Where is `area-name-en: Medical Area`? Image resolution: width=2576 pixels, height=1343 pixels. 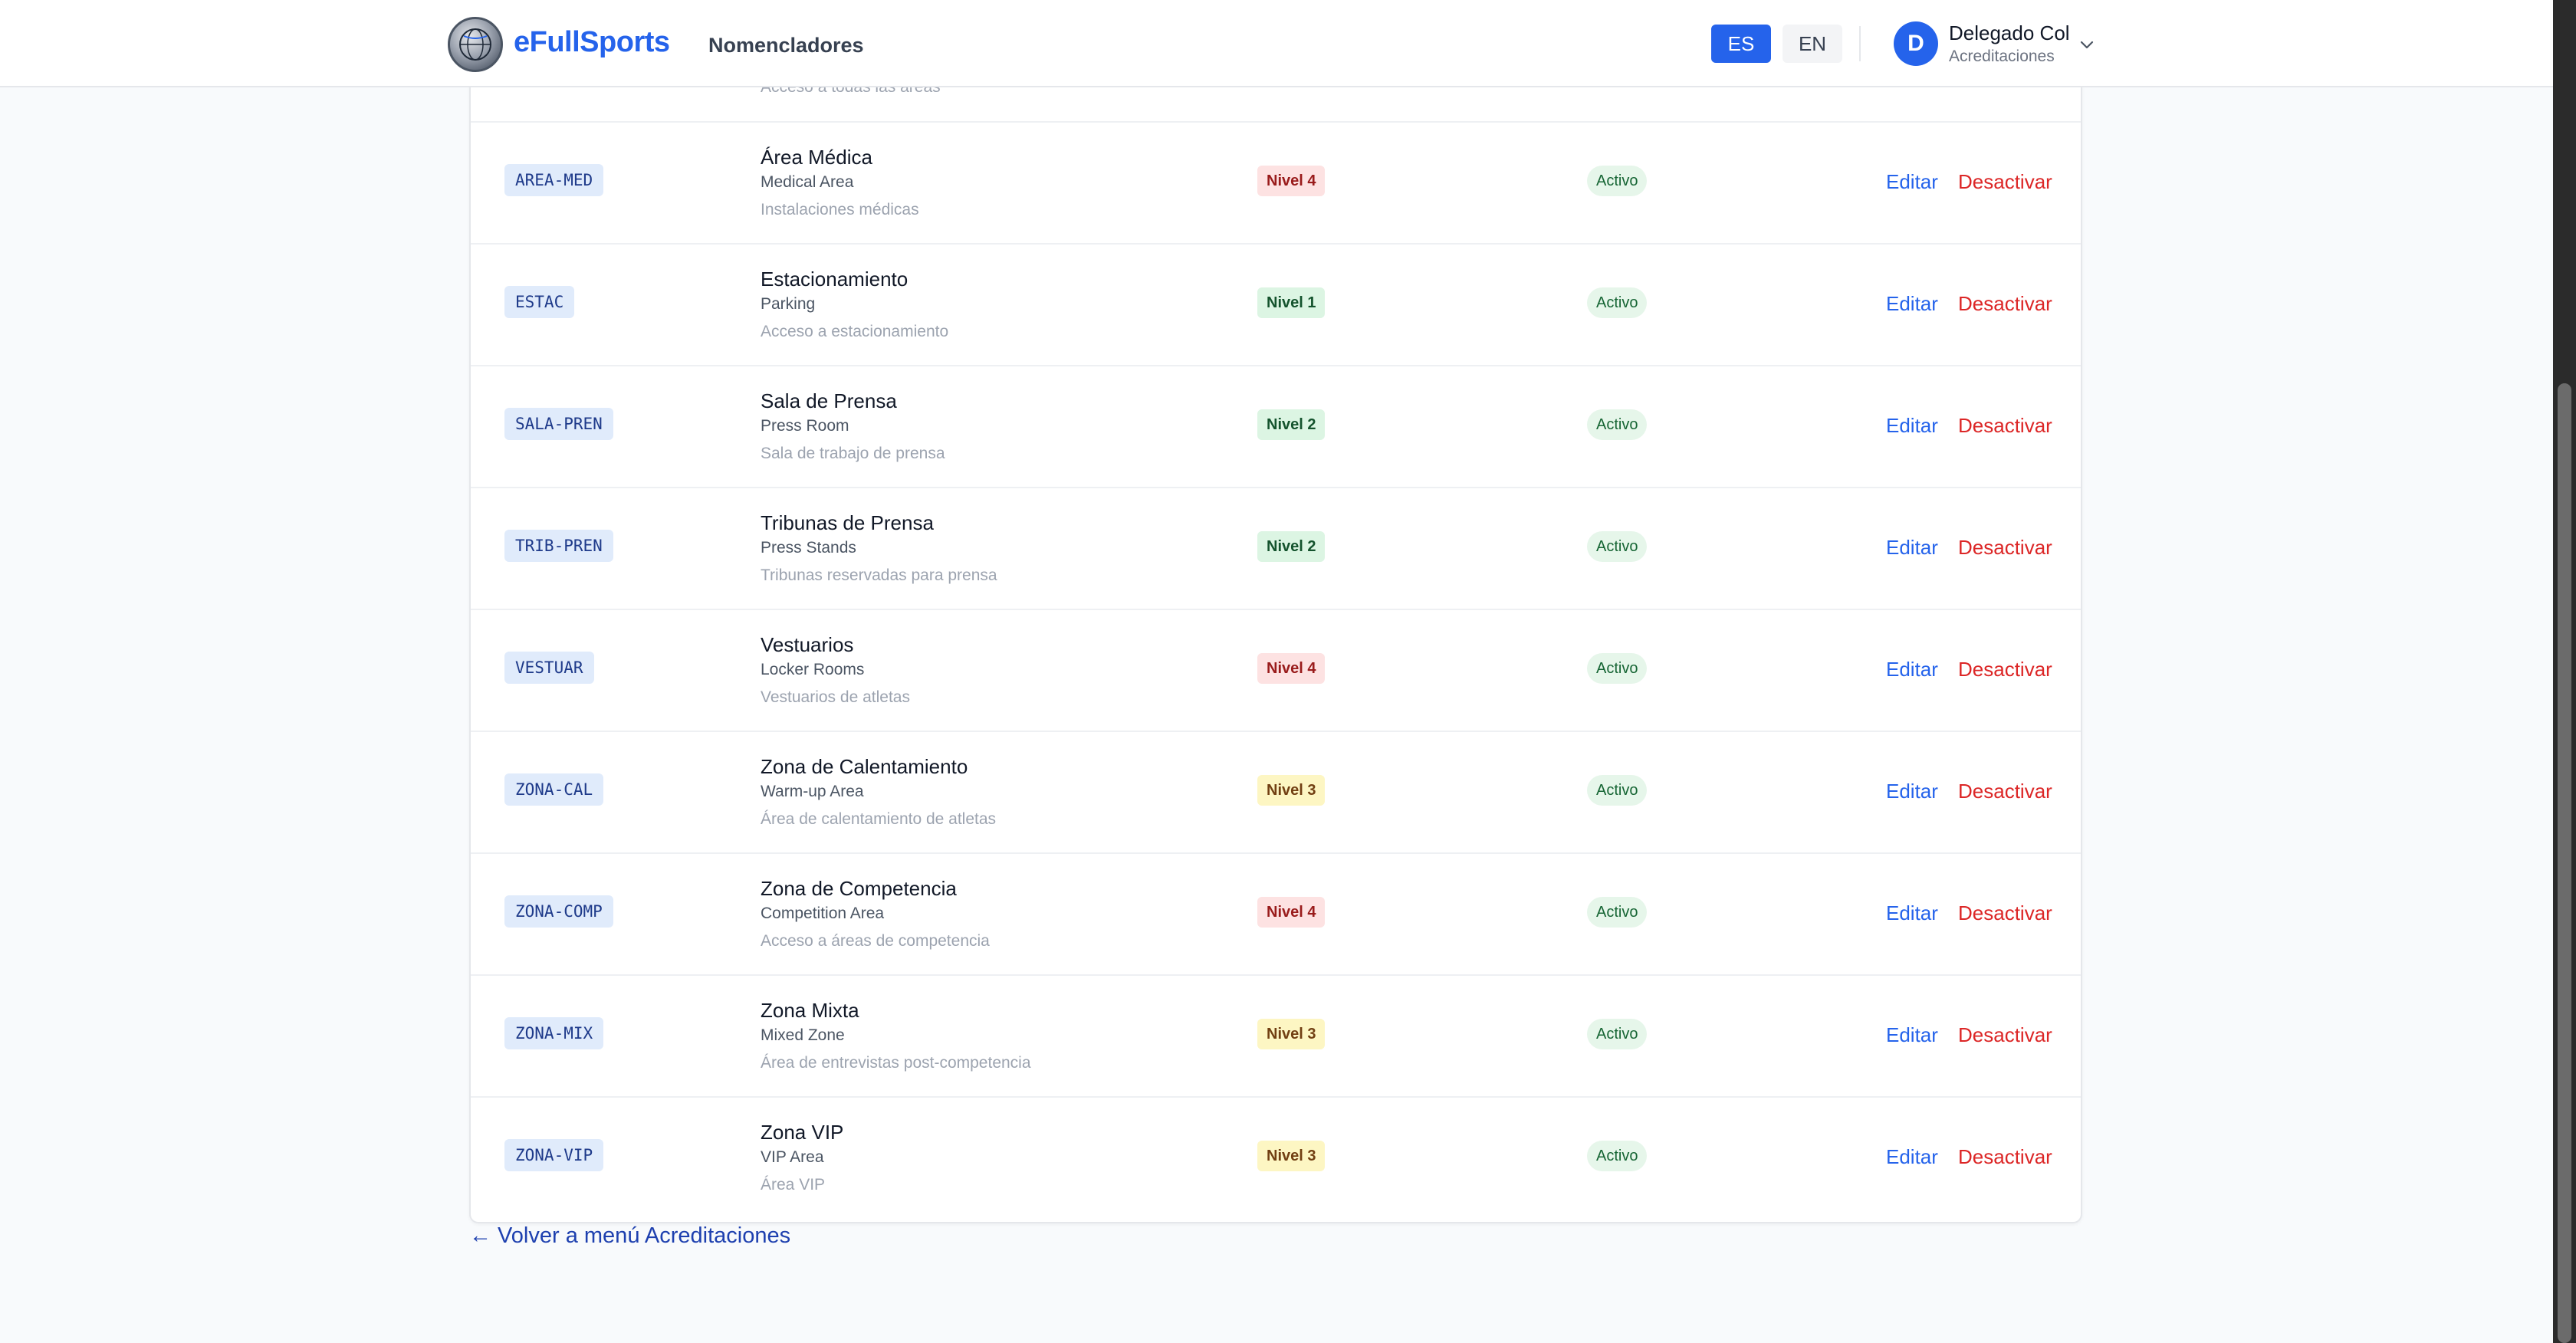 area-name-en: Medical Area is located at coordinates (808, 182).